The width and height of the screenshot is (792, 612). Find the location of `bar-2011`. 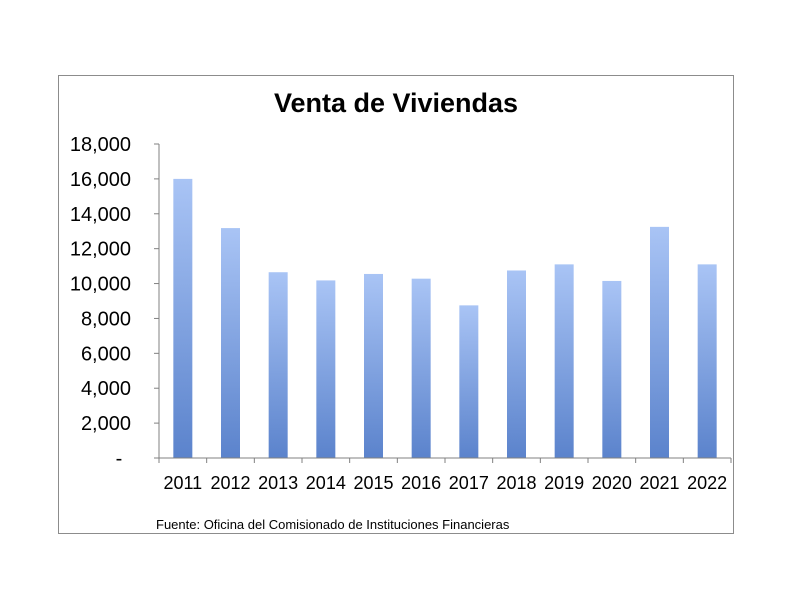

bar-2011 is located at coordinates (183, 318).